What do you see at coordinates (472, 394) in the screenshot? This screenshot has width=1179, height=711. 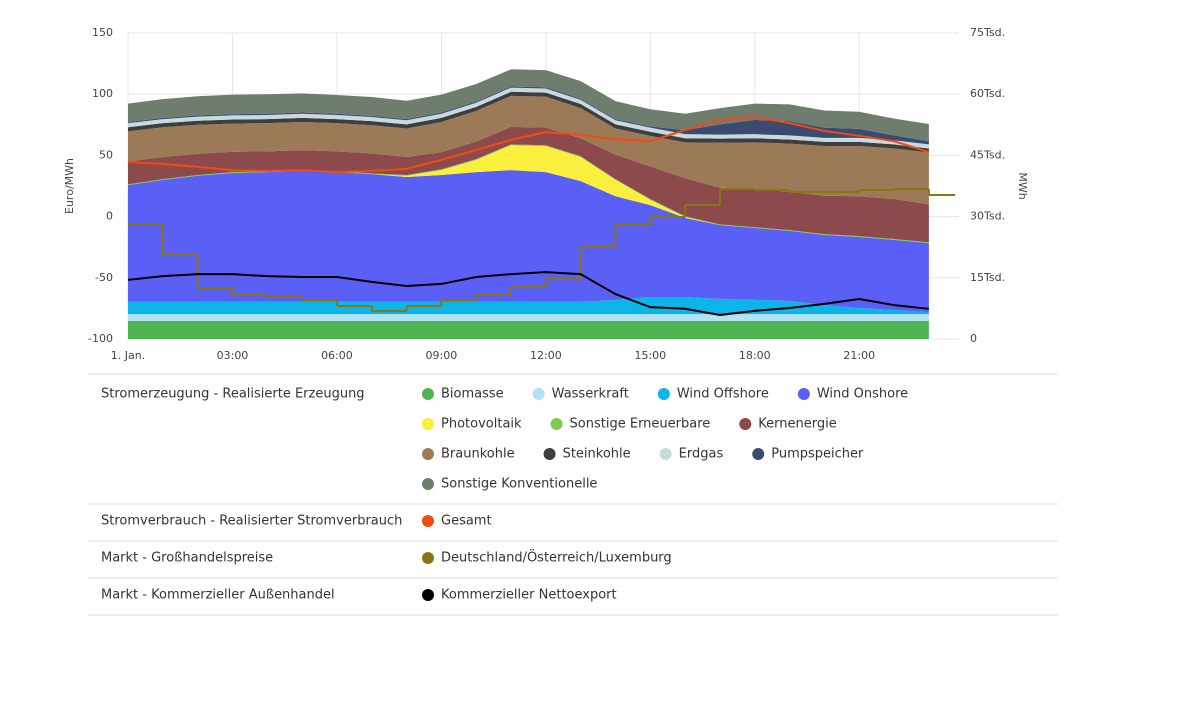 I see `legend-label: Biomasse` at bounding box center [472, 394].